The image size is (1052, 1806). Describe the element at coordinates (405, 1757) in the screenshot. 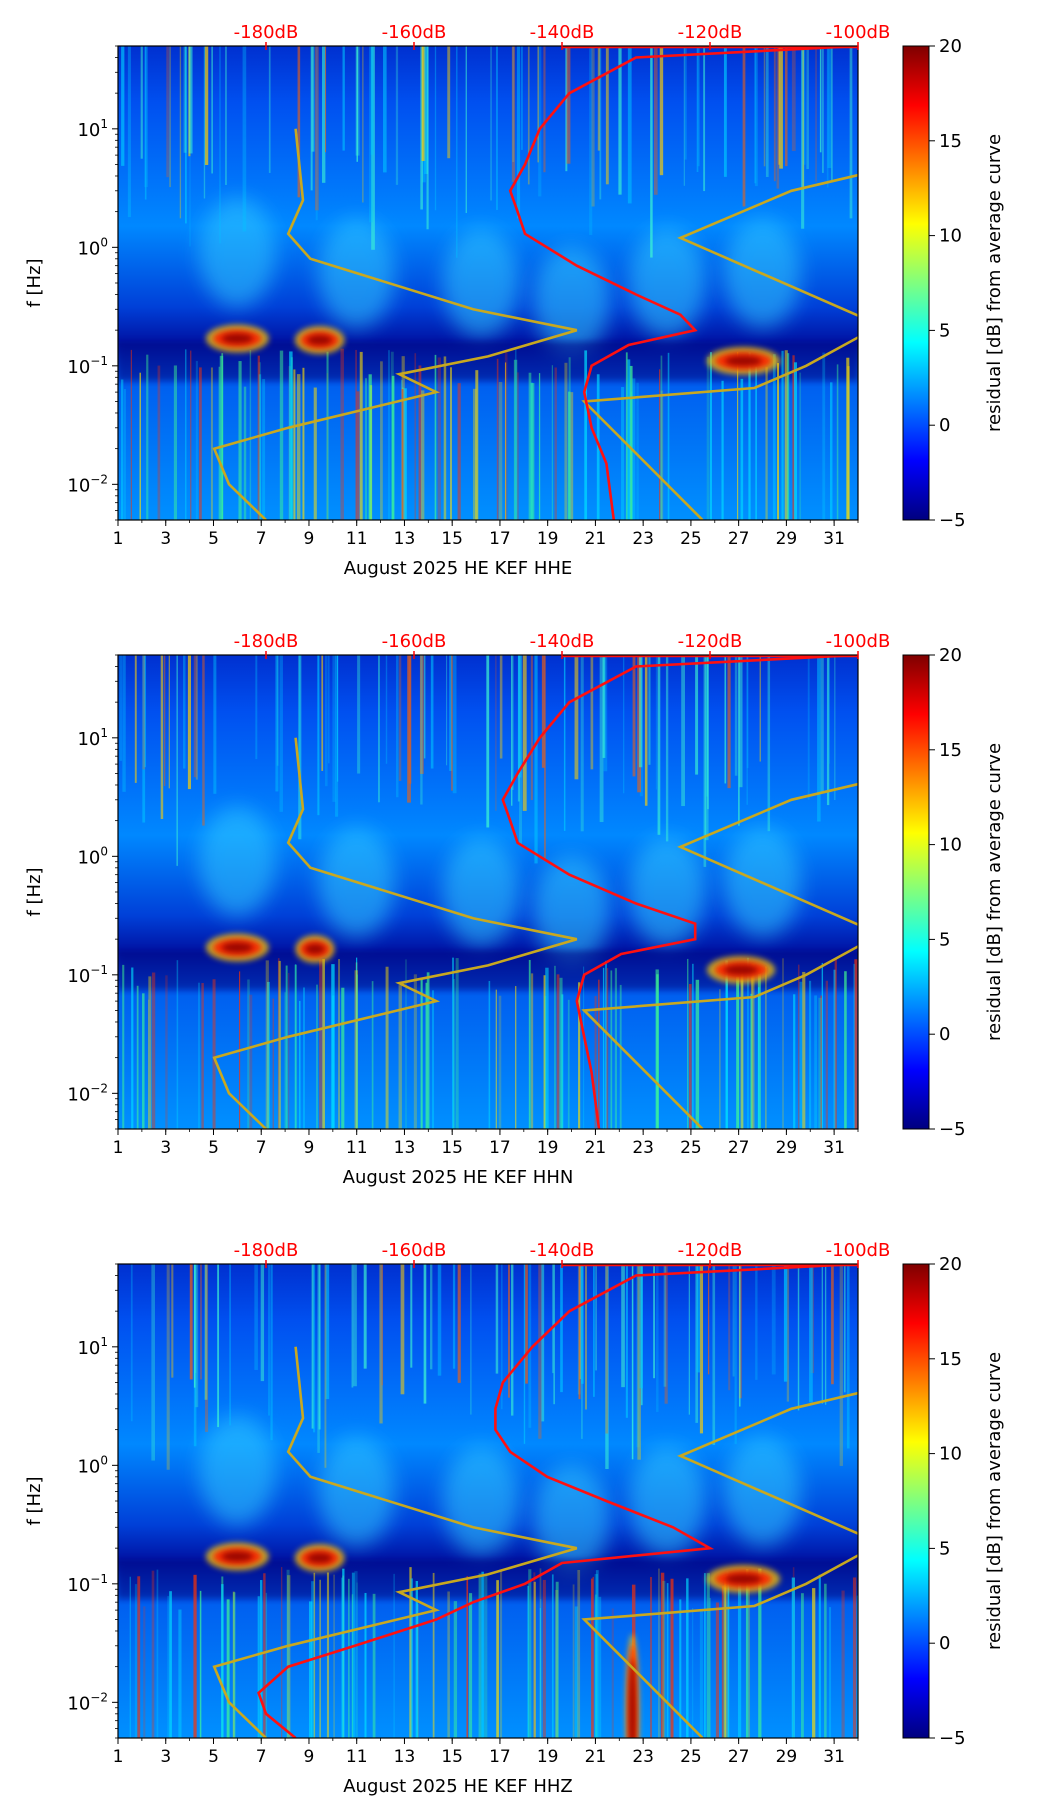

I see `x-tick-label: 13` at that location.